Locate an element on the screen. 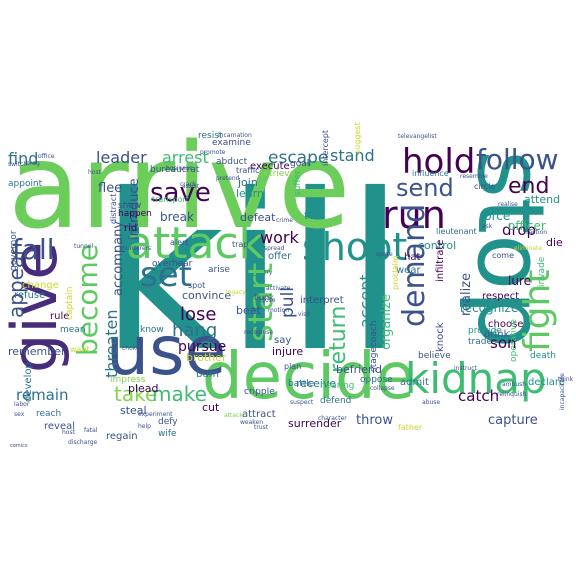  word: choke is located at coordinates (131, 348).